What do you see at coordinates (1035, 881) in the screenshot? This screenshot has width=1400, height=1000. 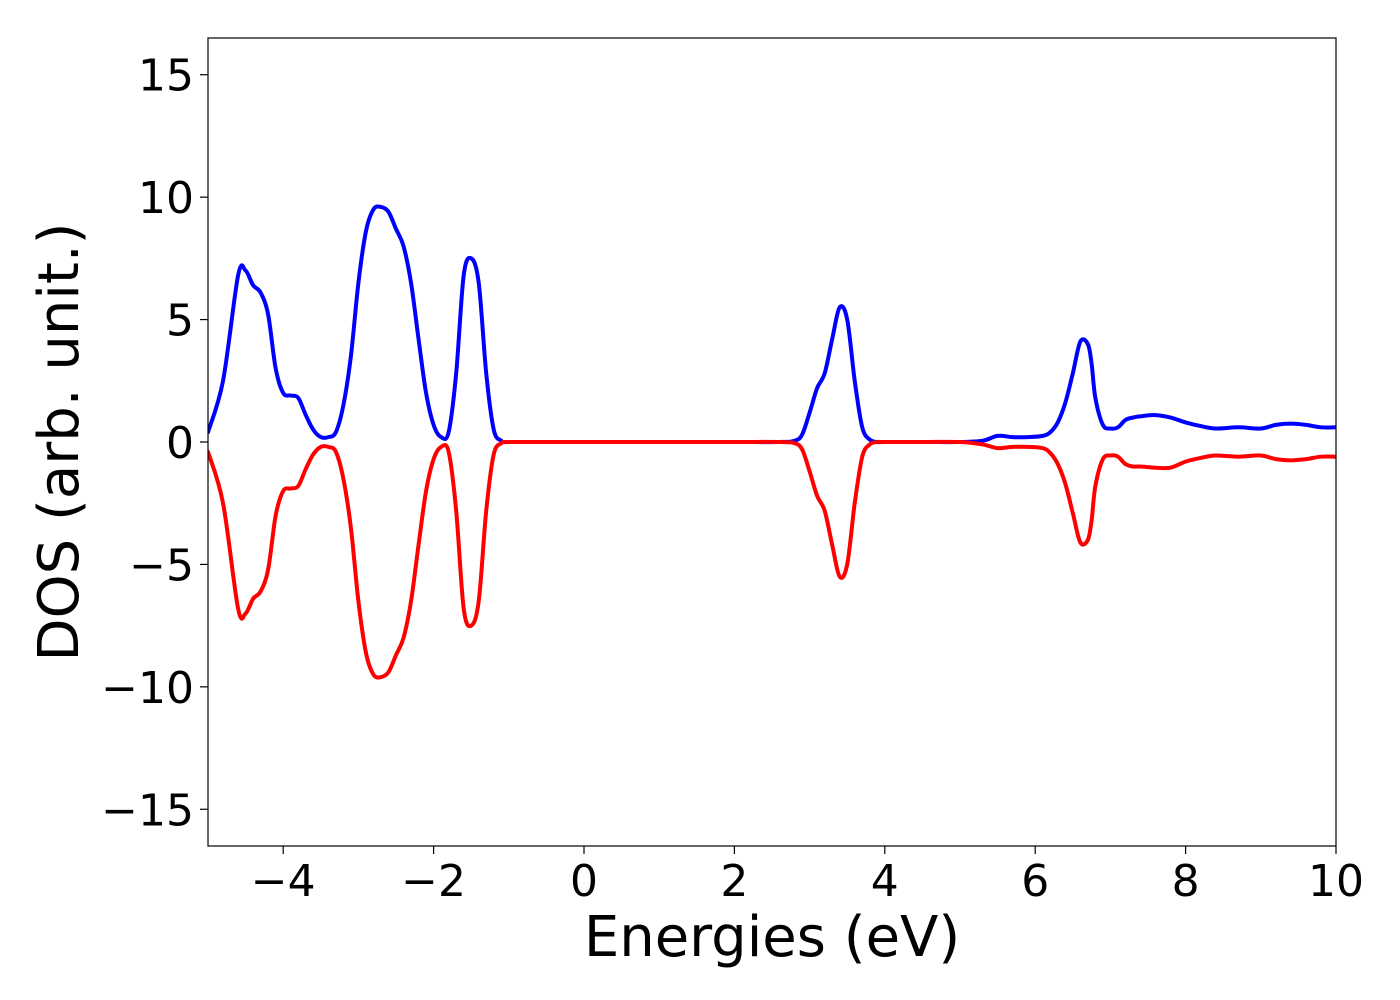 I see `x-tick-label: 6` at bounding box center [1035, 881].